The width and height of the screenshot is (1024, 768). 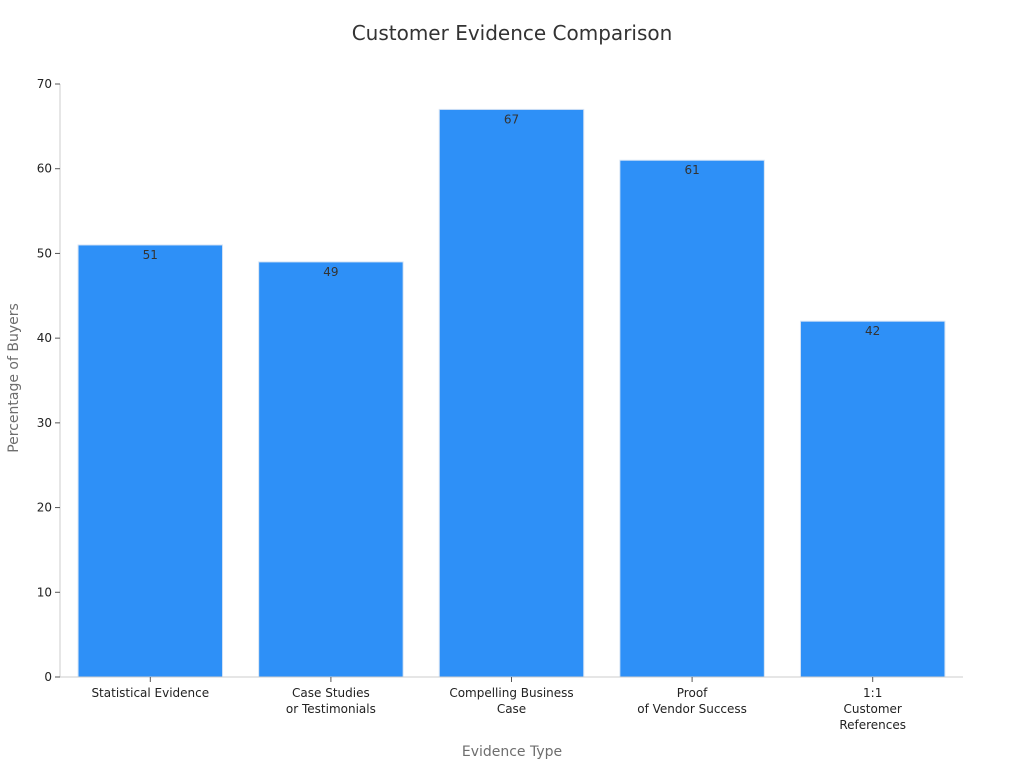 I want to click on y-tick-label: 30, so click(x=44, y=423).